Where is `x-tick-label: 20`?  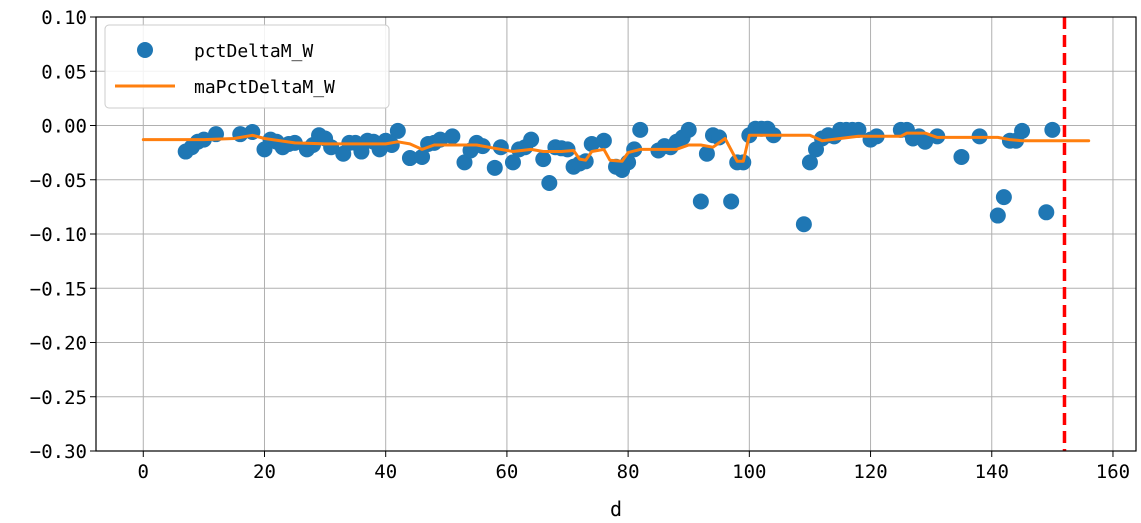
x-tick-label: 20 is located at coordinates (264, 472).